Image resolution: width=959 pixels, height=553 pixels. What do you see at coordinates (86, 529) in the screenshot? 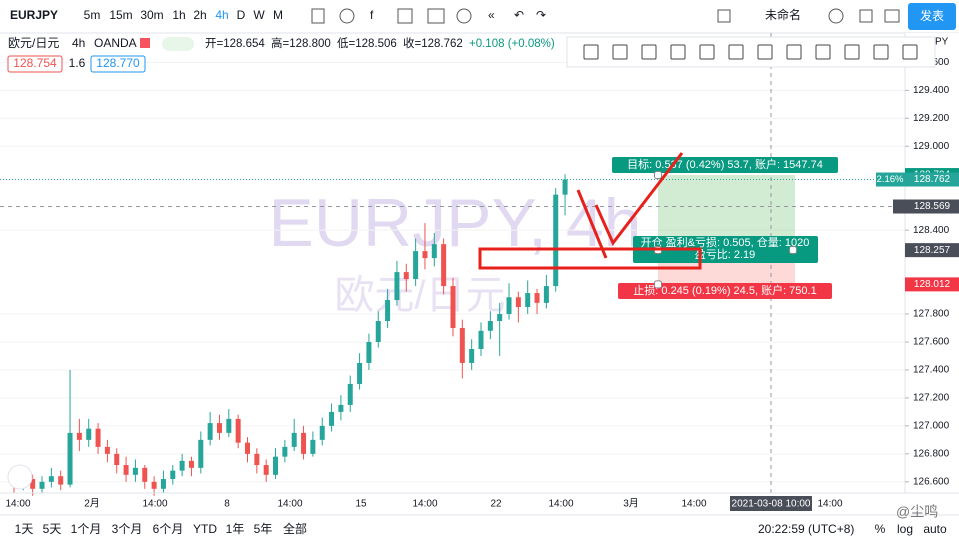
I see `range-button: 1个月` at bounding box center [86, 529].